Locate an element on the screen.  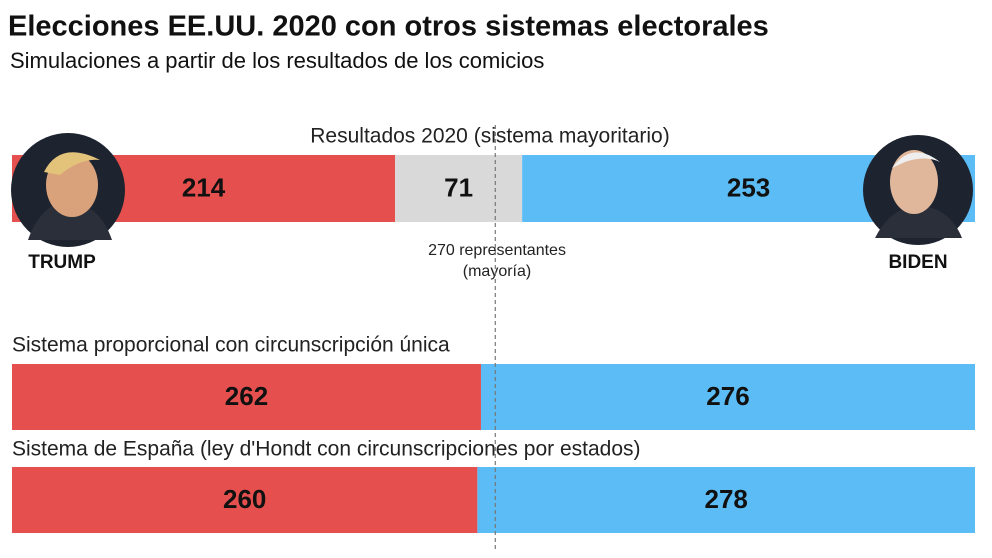
value-label: 260 is located at coordinates (244, 499).